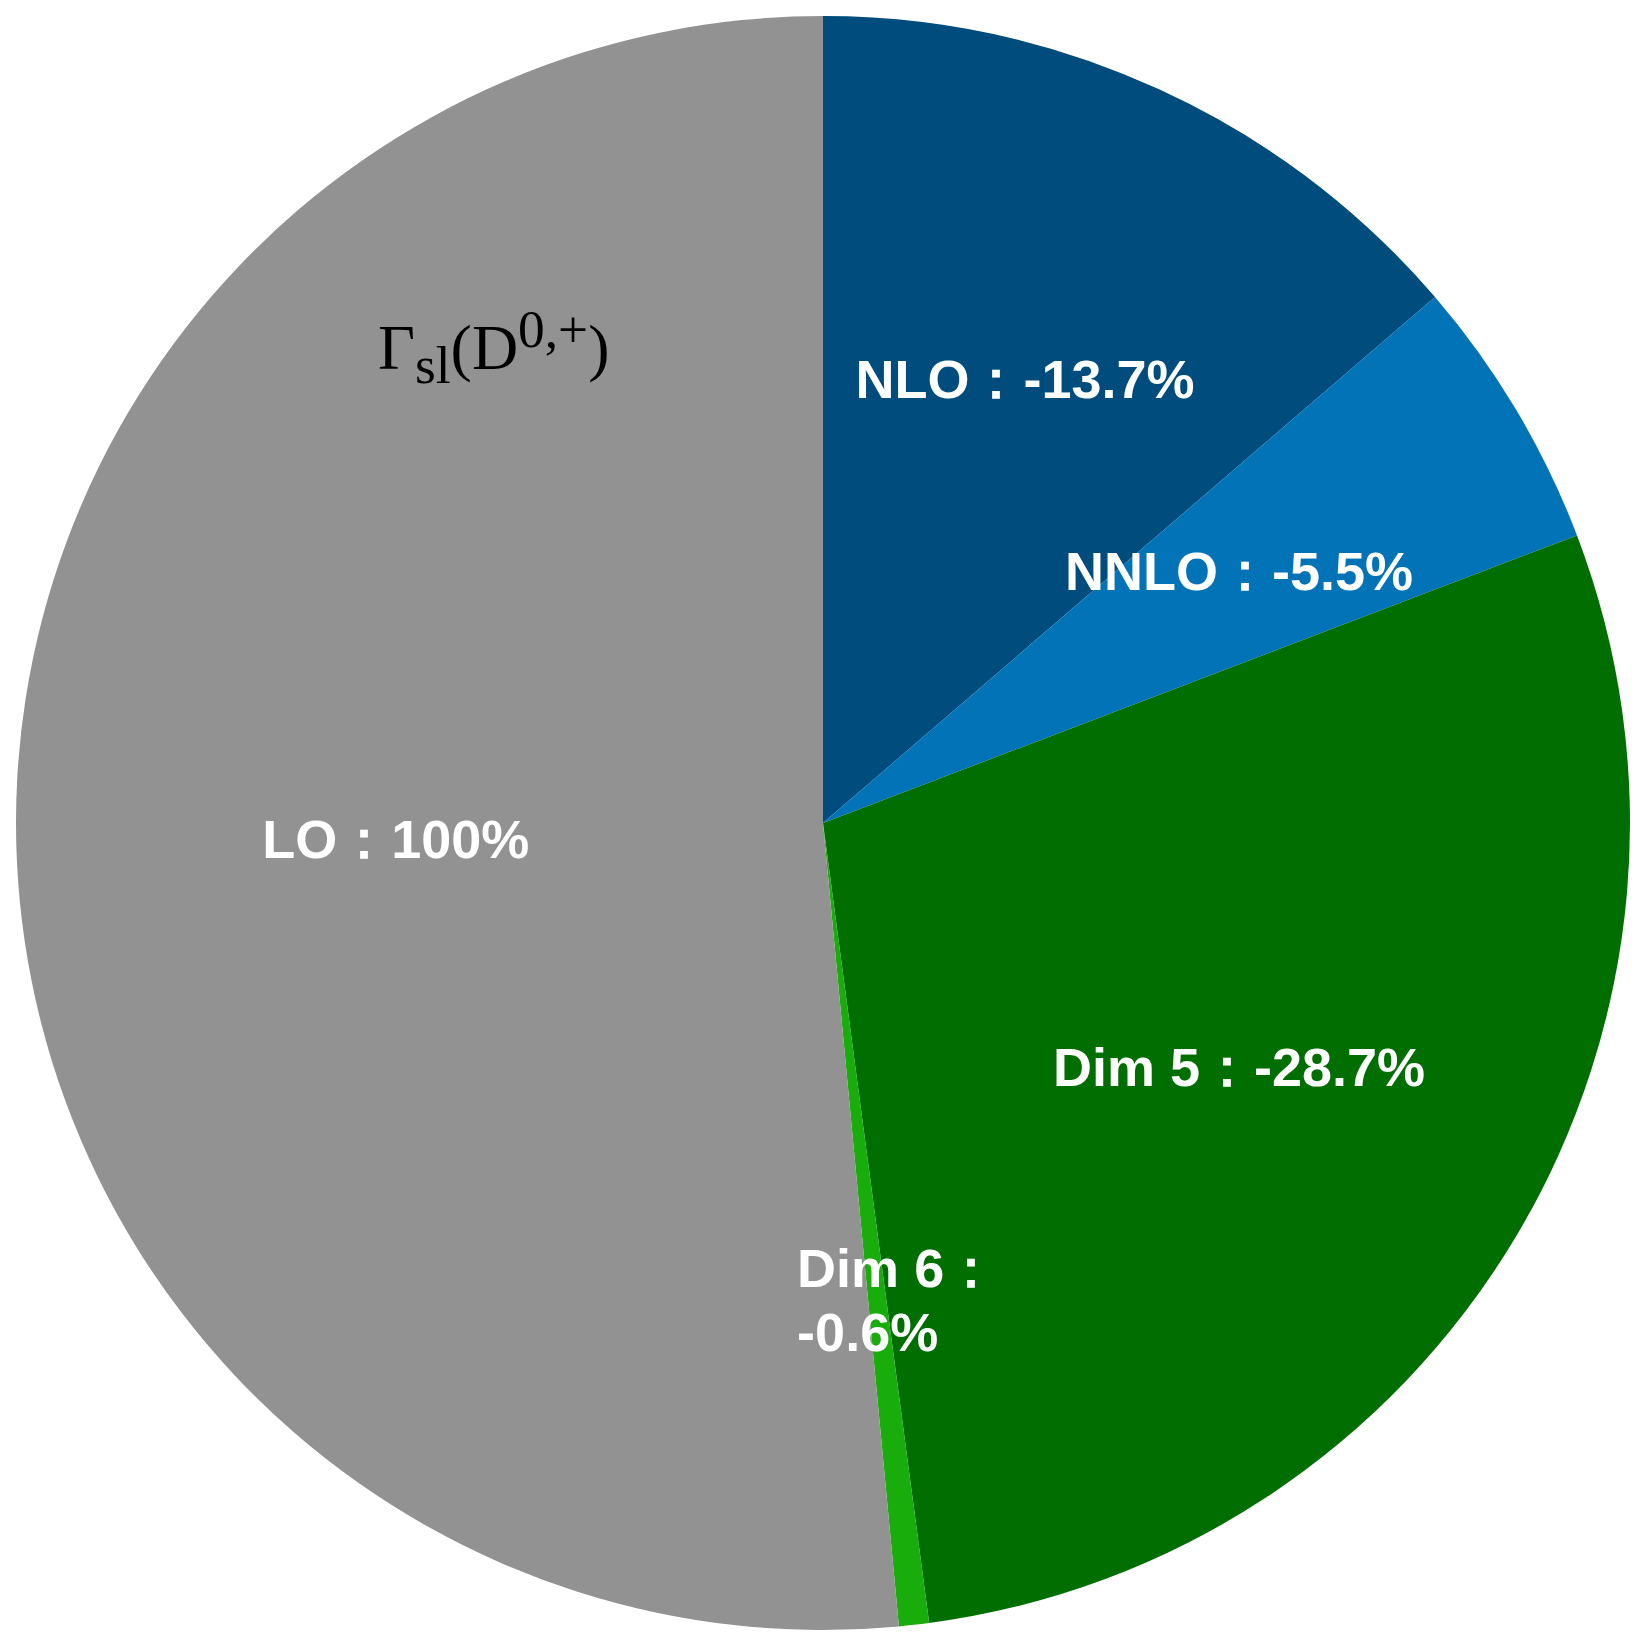 This screenshot has width=1649, height=1645. What do you see at coordinates (396, 839) in the screenshot?
I see `slice-label: LO：100%` at bounding box center [396, 839].